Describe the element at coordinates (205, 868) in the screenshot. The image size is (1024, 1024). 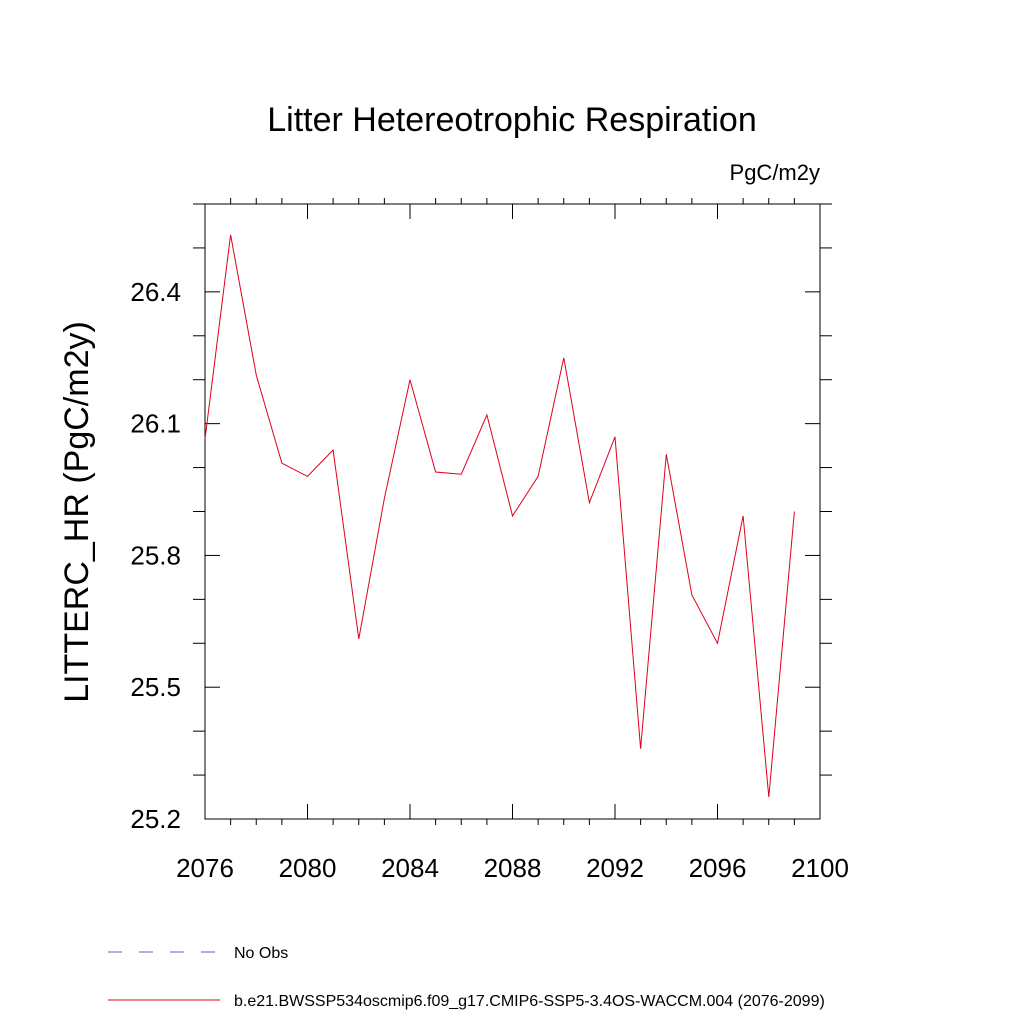
I see `x-tick-label: 2076` at that location.